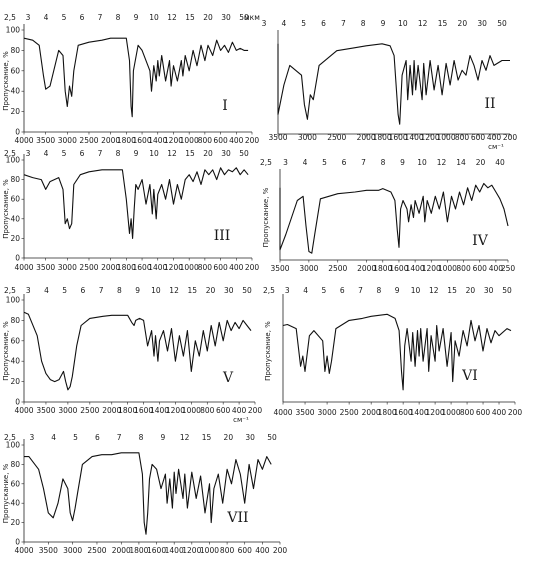  What do you see at coordinates (252, 17) in the screenshot?
I see `wavelength-unit-label: мкм` at bounding box center [252, 17].